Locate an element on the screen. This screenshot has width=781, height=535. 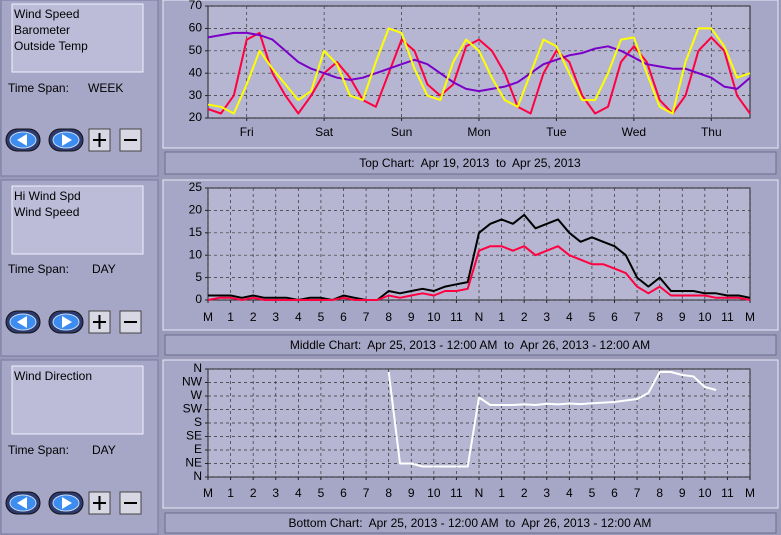
series-item: Barometer is located at coordinates (42, 30).